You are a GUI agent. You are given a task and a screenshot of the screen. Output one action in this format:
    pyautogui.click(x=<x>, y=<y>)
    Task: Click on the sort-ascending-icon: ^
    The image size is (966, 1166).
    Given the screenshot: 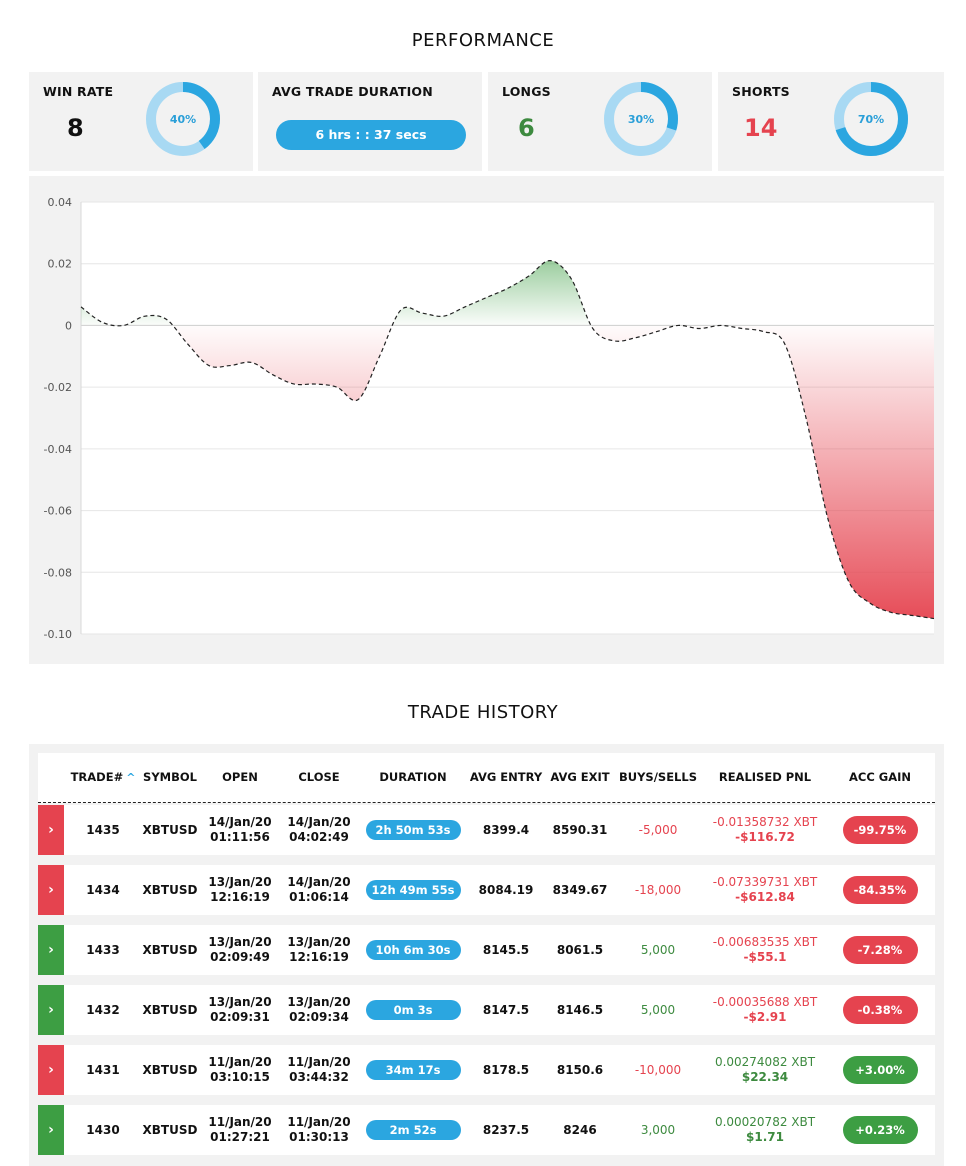 What is the action you would take?
    pyautogui.click(x=131, y=777)
    